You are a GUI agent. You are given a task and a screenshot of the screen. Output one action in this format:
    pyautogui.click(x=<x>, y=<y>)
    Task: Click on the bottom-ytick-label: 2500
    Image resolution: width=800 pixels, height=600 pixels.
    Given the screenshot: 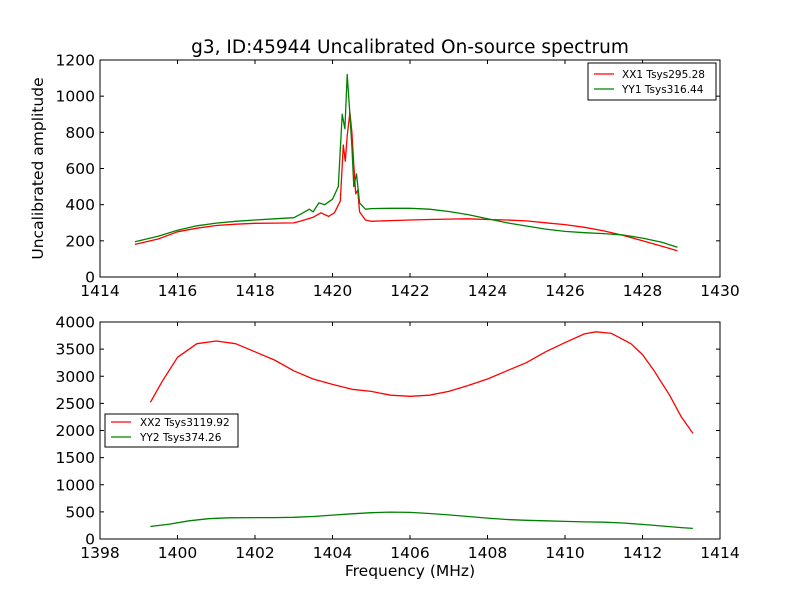 What is the action you would take?
    pyautogui.click(x=75, y=404)
    